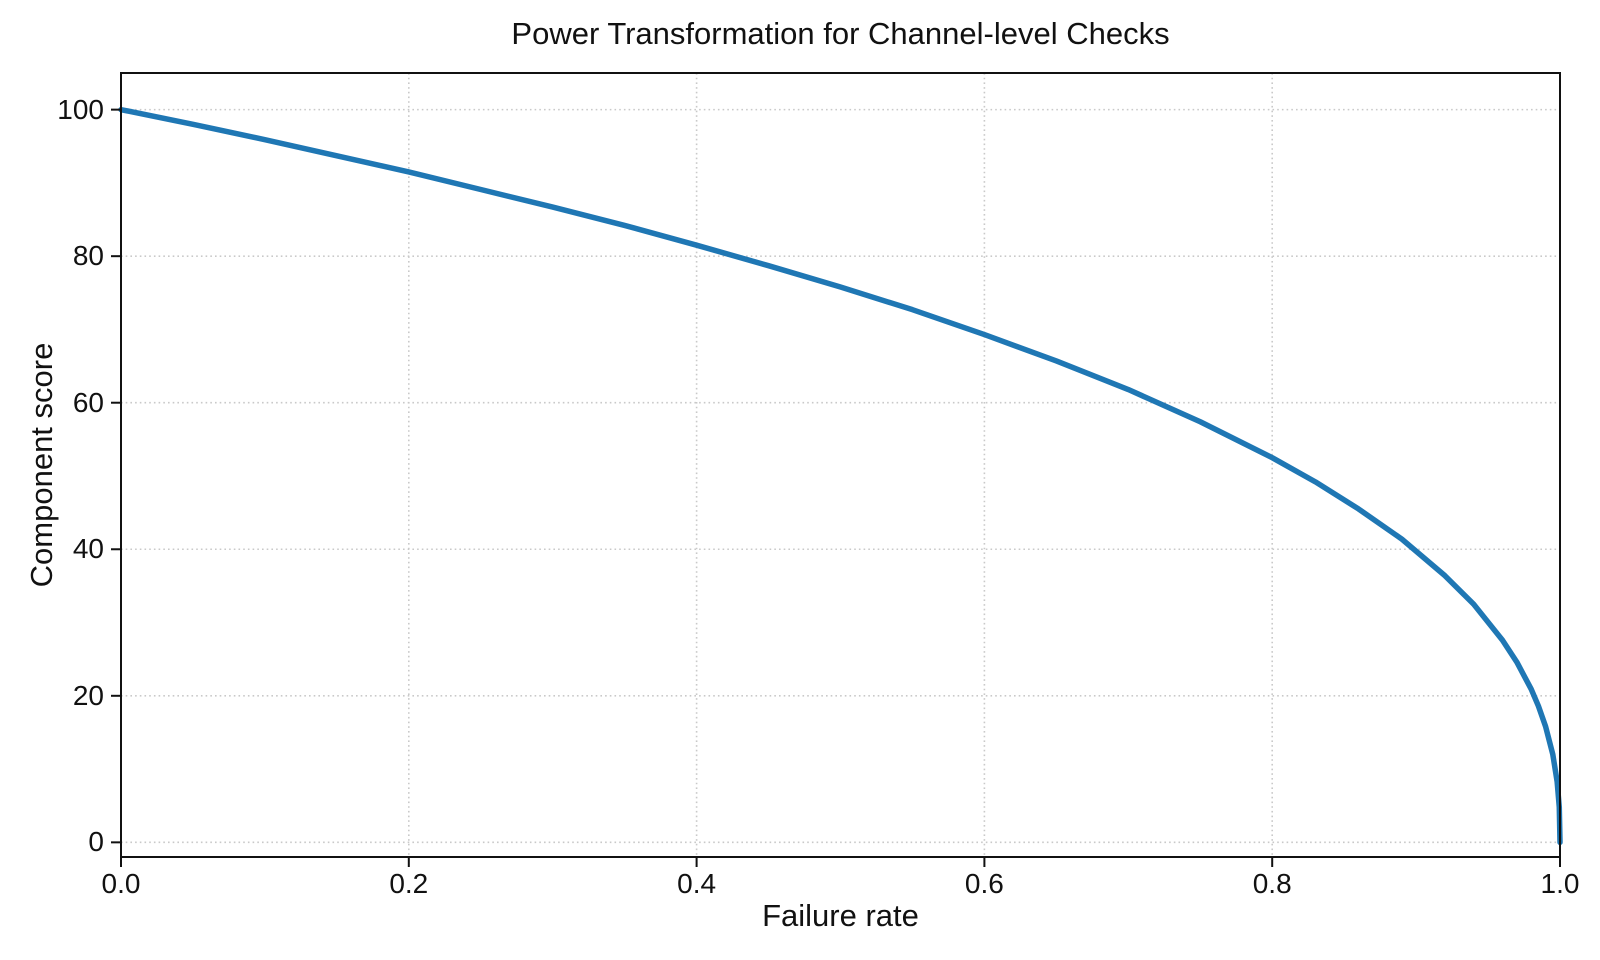 The width and height of the screenshot is (1600, 960). I want to click on x-tick-label: 0.8, so click(1272, 883).